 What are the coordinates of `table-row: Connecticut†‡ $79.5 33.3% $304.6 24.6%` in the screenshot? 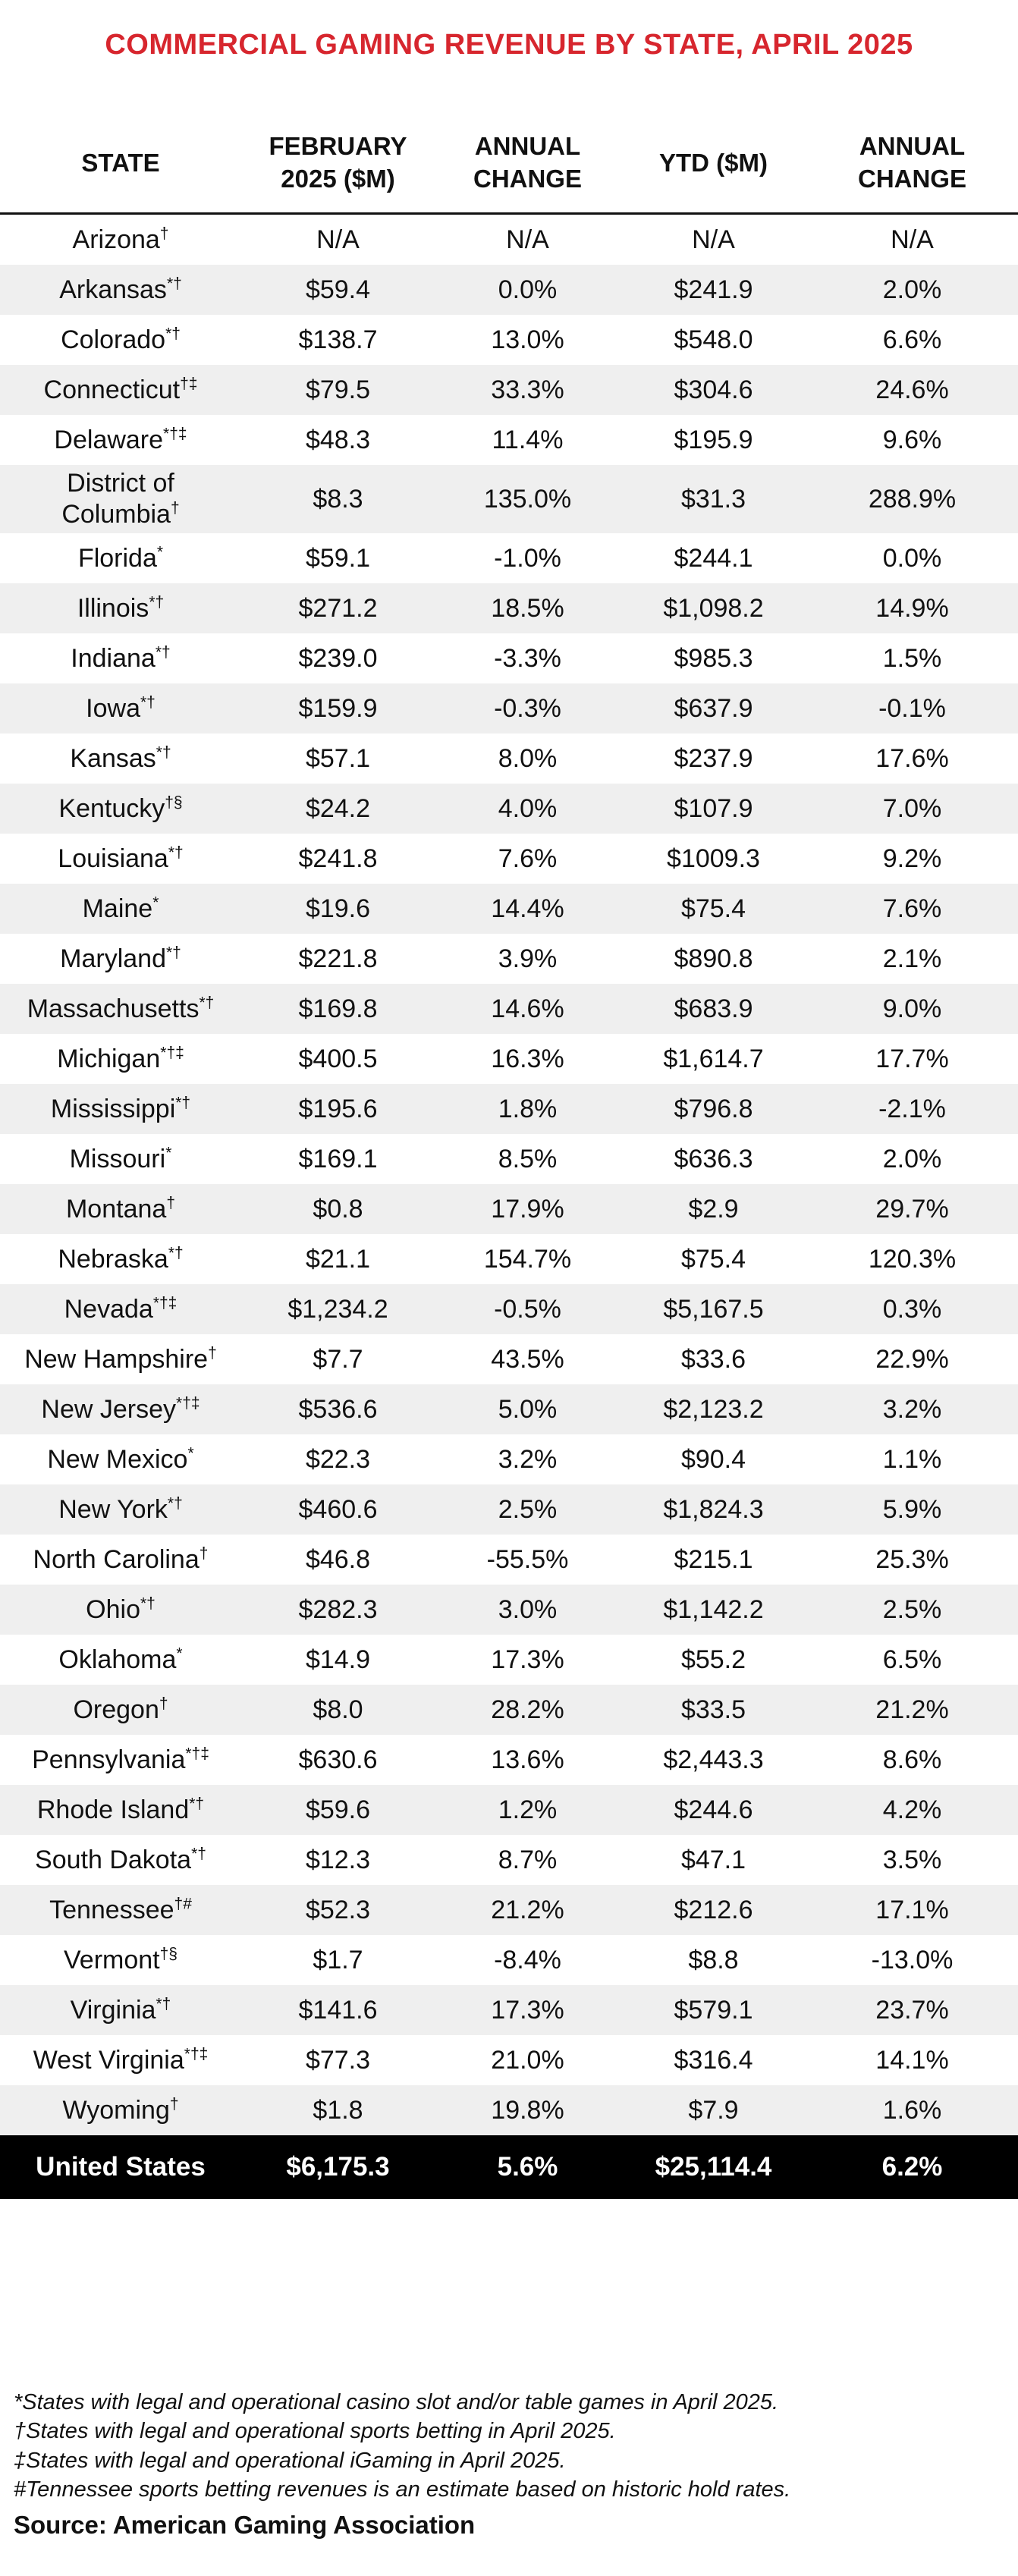 It's located at (509, 390).